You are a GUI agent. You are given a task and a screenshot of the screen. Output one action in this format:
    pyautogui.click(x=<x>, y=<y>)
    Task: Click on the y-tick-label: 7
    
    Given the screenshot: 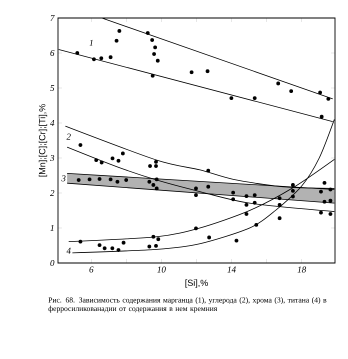 What is the action you would take?
    pyautogui.click(x=52, y=18)
    